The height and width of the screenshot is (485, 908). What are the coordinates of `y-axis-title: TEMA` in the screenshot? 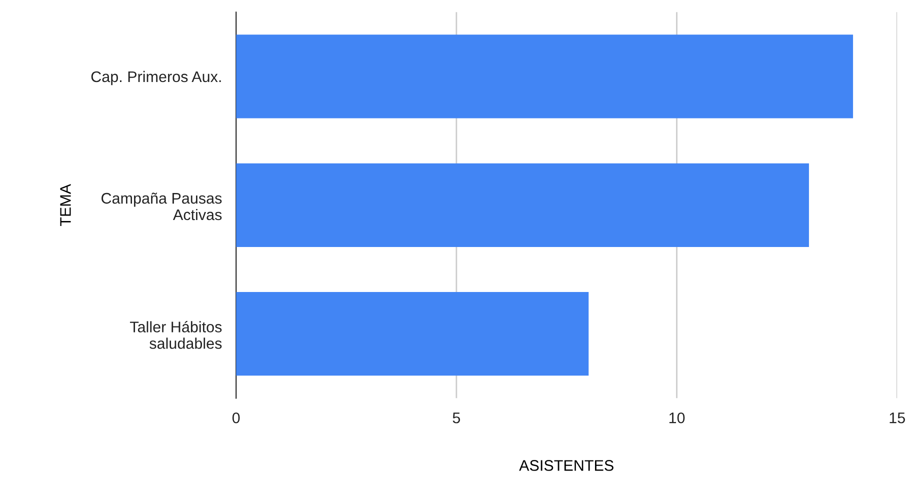 It's located at (65, 205).